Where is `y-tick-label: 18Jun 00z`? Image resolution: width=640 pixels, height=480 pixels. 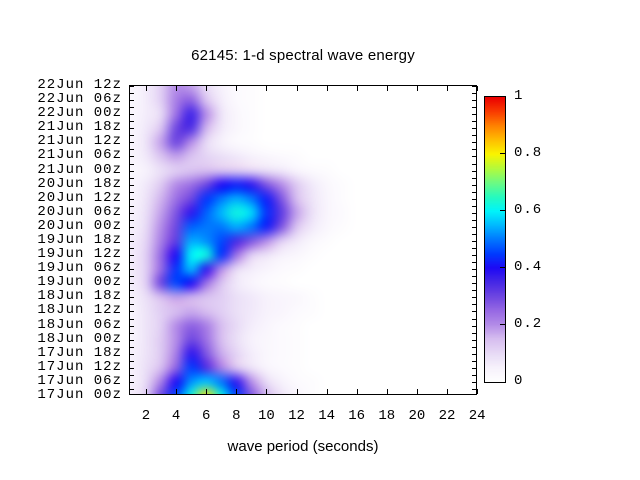
y-tick-label: 18Jun 00z is located at coordinates (79, 338).